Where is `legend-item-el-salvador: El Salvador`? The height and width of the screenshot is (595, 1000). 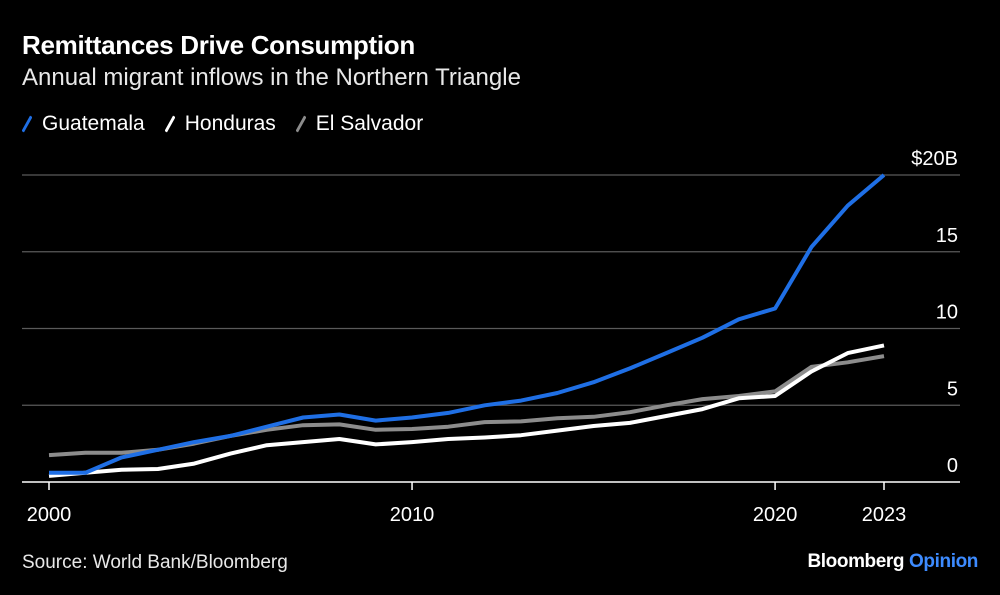 legend-item-el-salvador: El Salvador is located at coordinates (359, 124).